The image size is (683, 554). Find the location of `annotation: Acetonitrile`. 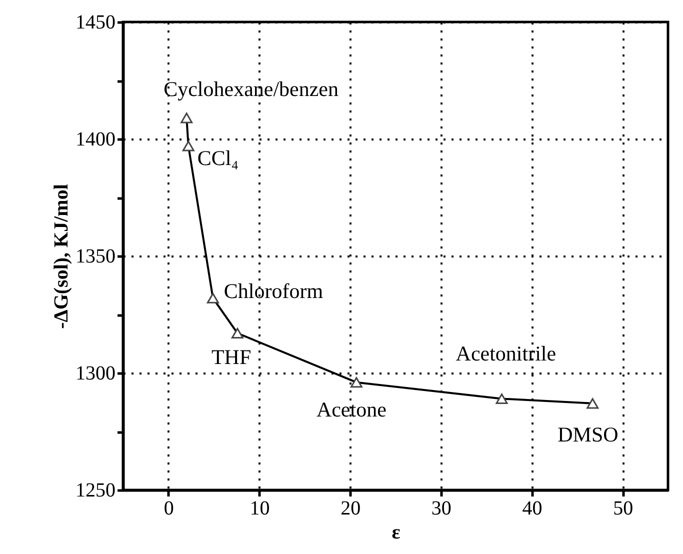

annotation: Acetonitrile is located at coordinates (506, 354).